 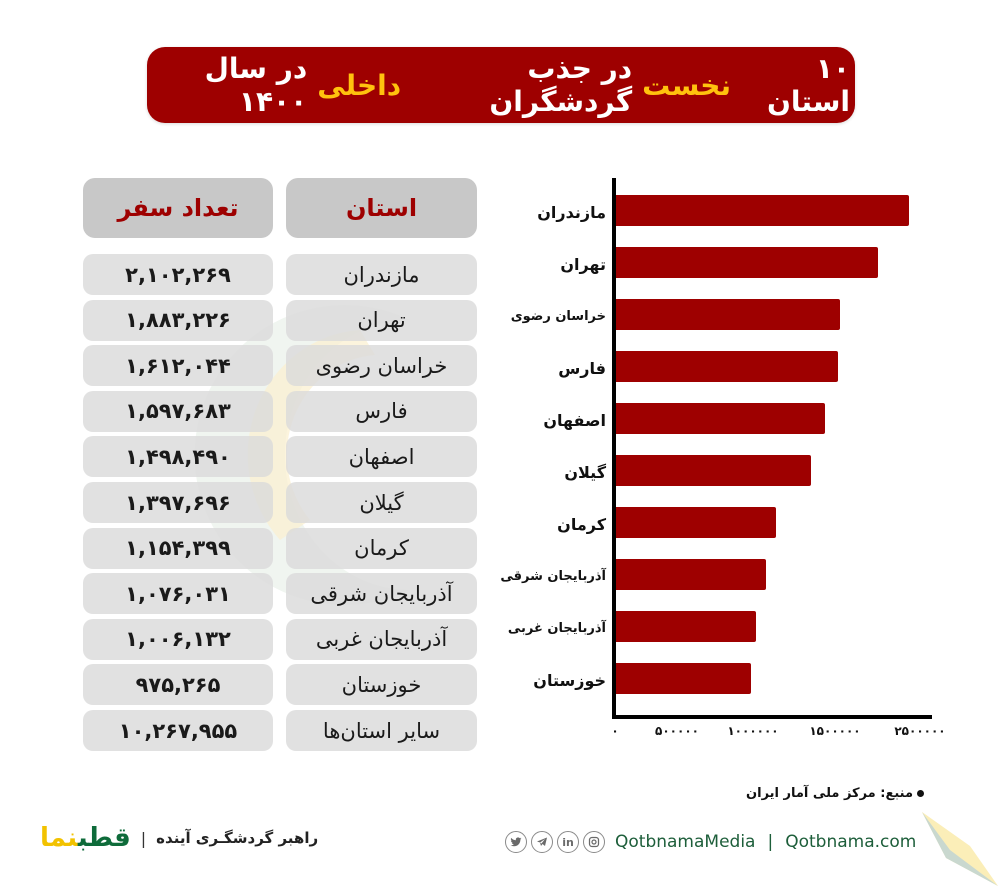 I want to click on logo-part-1: قطب, so click(x=104, y=838).